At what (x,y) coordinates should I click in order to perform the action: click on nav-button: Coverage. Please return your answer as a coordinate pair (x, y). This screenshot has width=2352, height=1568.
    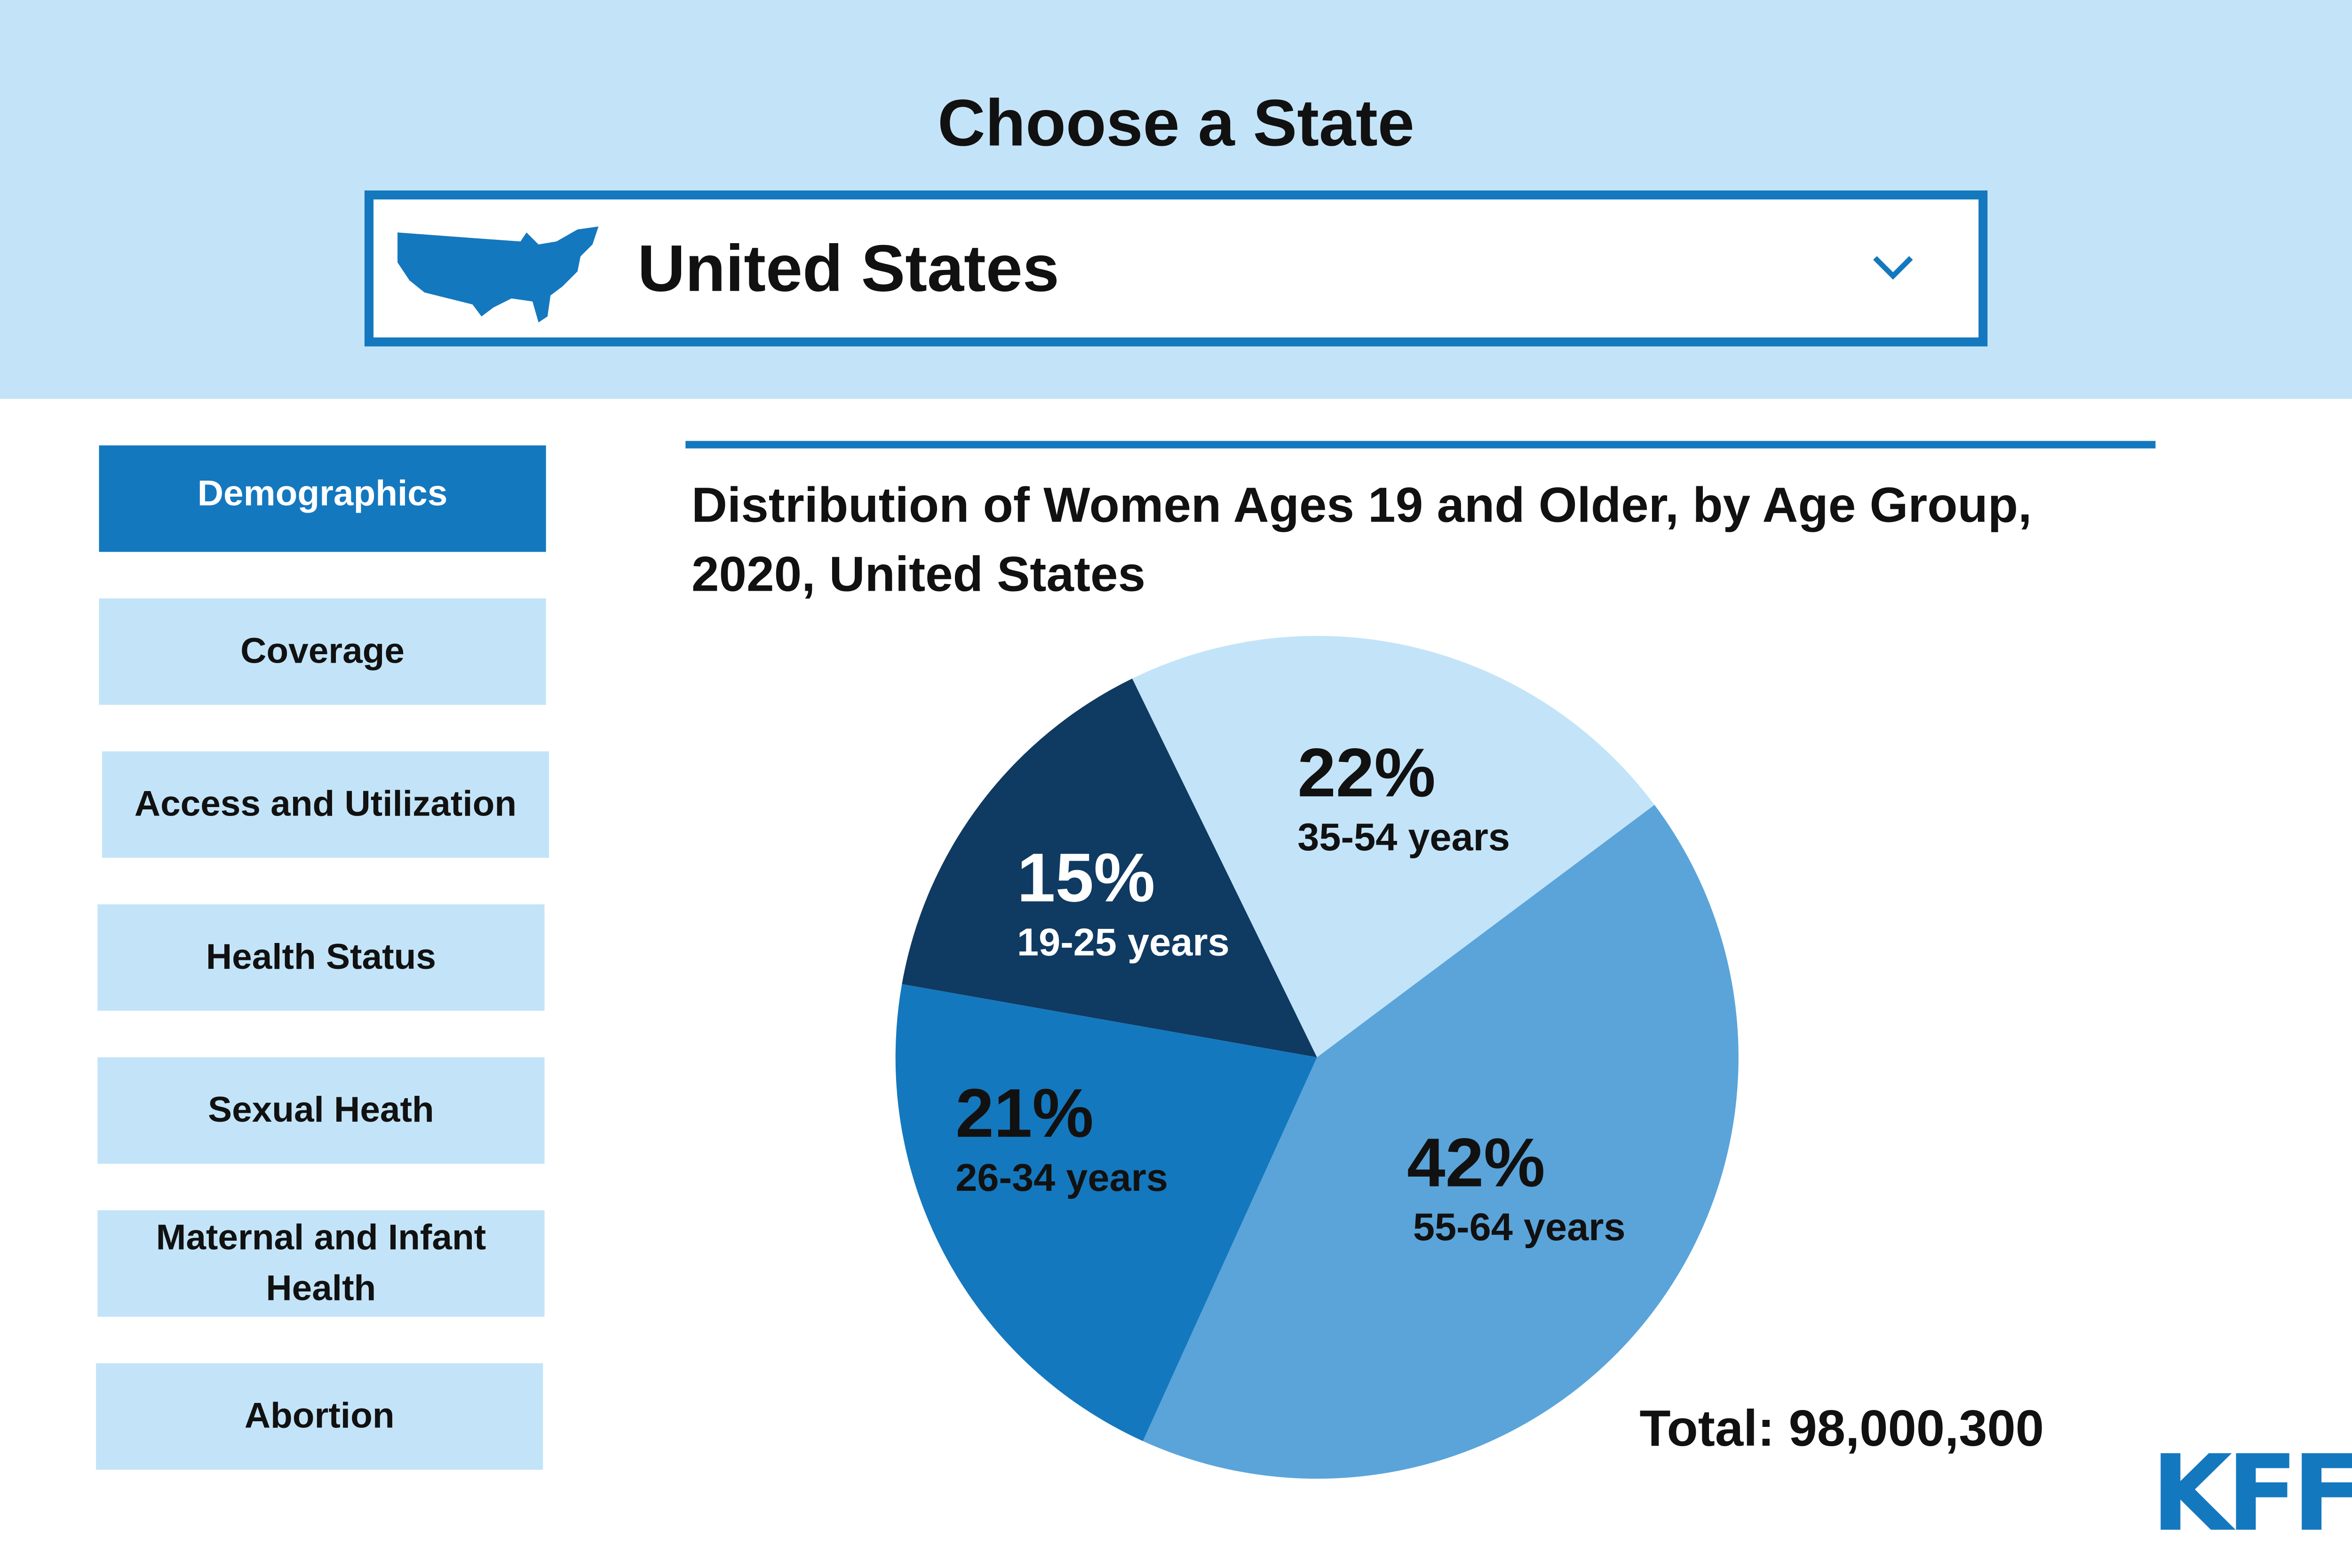
    Looking at the image, I should click on (322, 651).